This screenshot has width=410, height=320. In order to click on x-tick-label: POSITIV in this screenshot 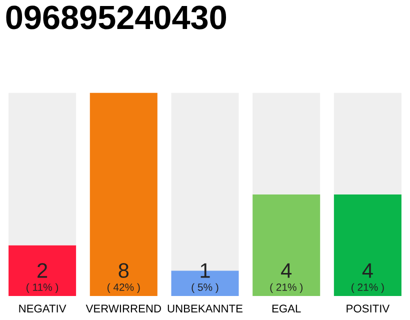, I will do `click(368, 308)`.